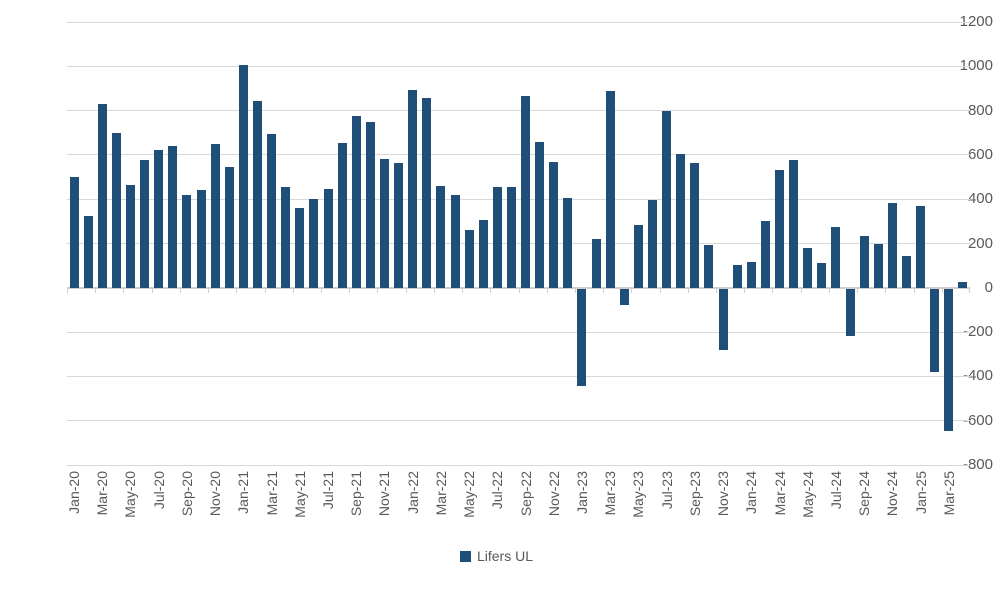 This screenshot has height=593, width=993. Describe the element at coordinates (694, 494) in the screenshot. I see `x-axis-tick-label: Sep-23` at that location.